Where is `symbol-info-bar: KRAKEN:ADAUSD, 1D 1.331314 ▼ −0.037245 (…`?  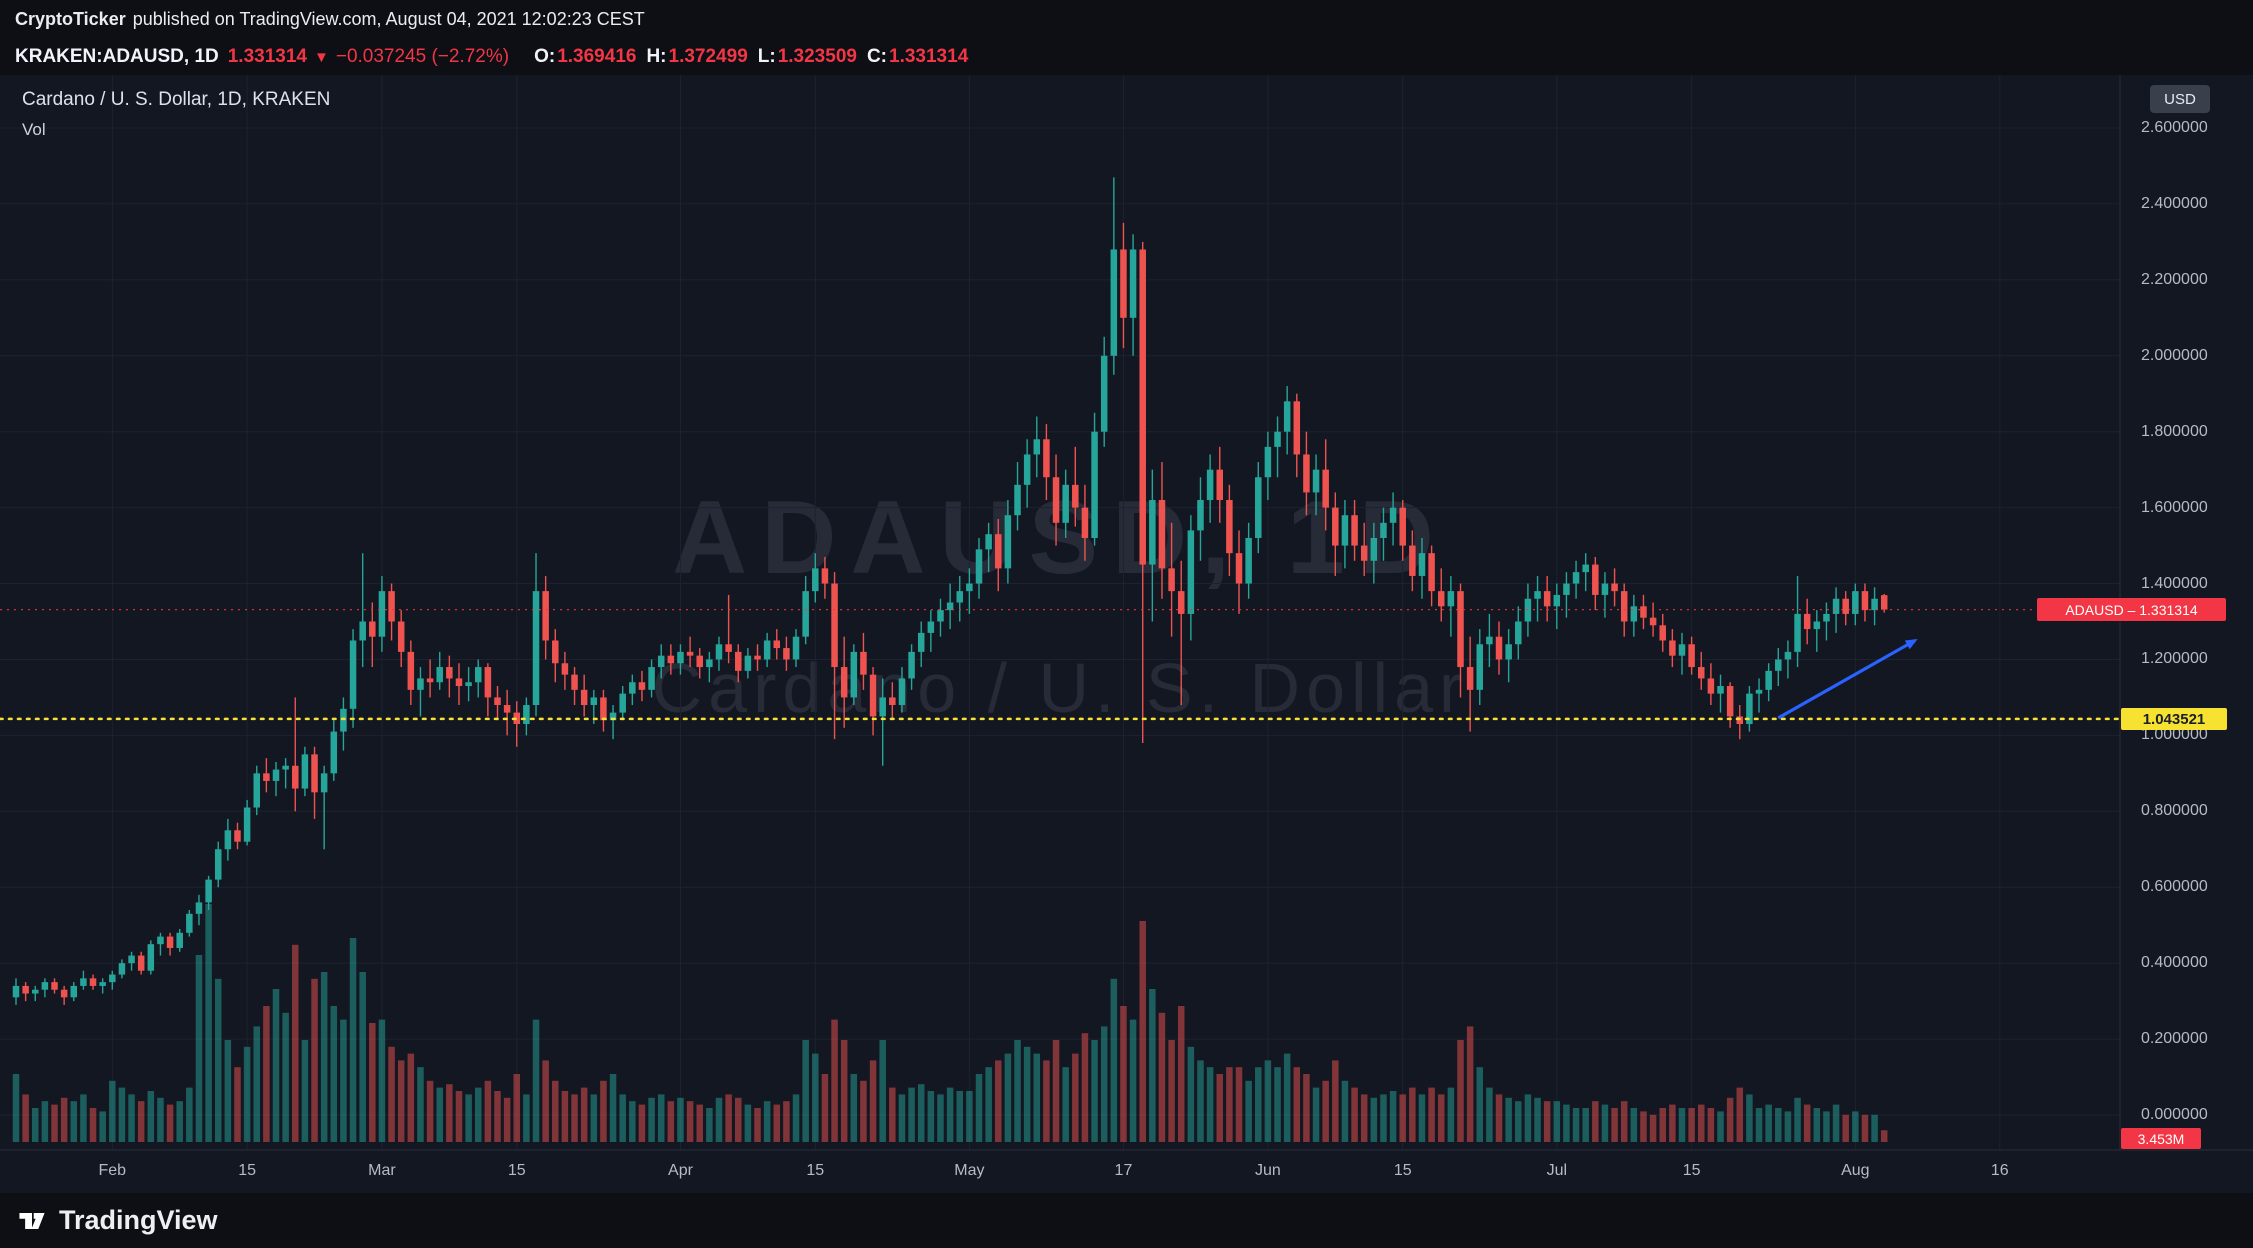 symbol-info-bar: KRAKEN:ADAUSD, 1D 1.331314 ▼ −0.037245 (… is located at coordinates (484, 57).